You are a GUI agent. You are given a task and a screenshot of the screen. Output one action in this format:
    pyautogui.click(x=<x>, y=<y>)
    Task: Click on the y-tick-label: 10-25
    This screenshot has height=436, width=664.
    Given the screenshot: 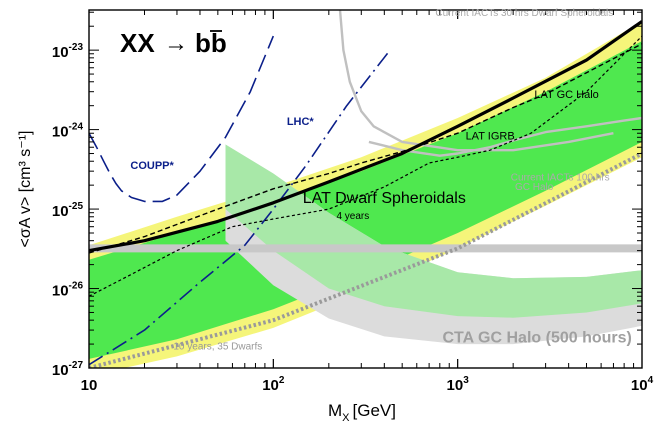 What is the action you would take?
    pyautogui.click(x=68, y=210)
    